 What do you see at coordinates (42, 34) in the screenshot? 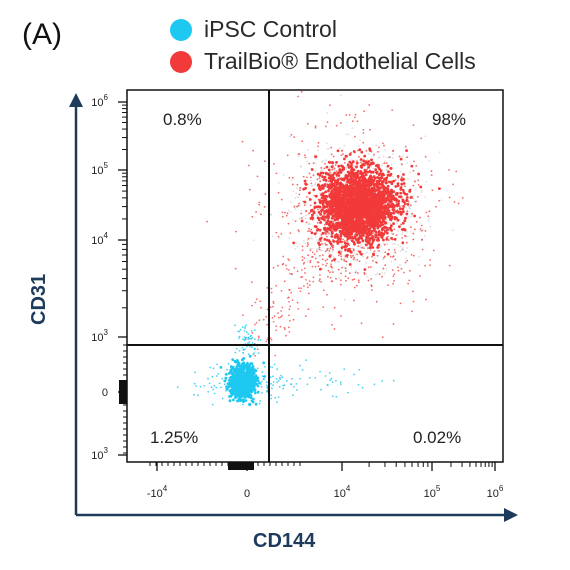
I see `panel-label: (A)` at bounding box center [42, 34].